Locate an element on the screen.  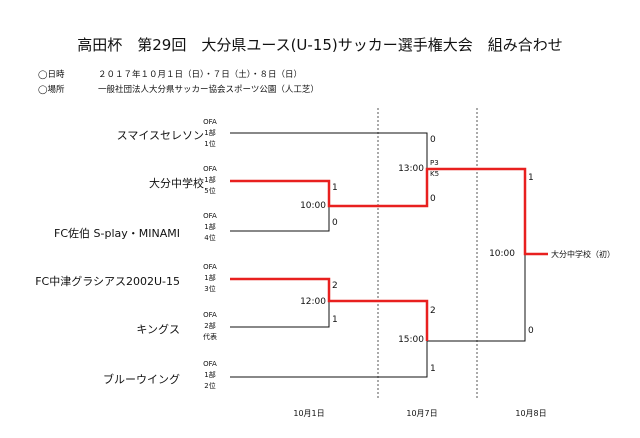
team-meta: OFA 1部 2位 is located at coordinates (210, 375).